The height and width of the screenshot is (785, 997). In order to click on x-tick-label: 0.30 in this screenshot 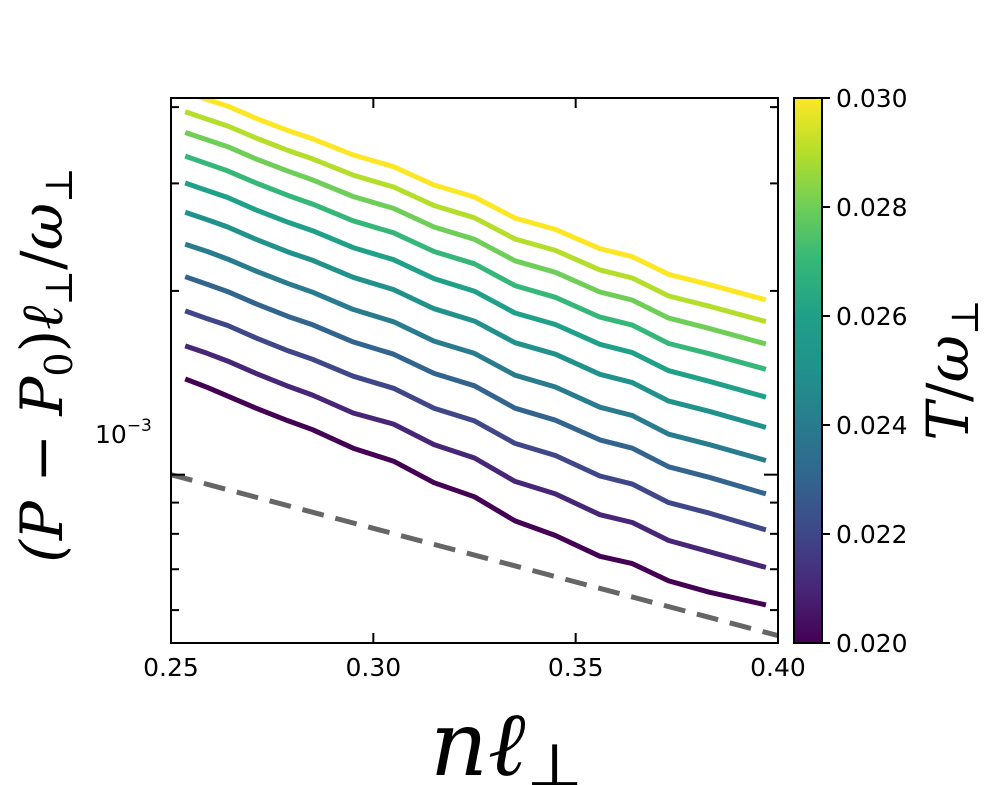, I will do `click(373, 667)`.